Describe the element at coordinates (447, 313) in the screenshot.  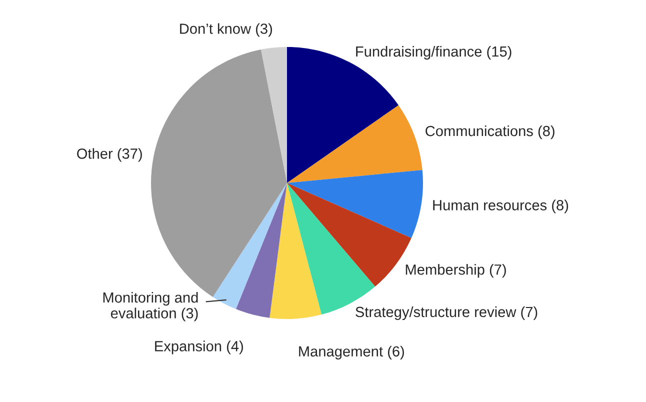
I see `slice-label: Strategy/structure review (7)` at that location.